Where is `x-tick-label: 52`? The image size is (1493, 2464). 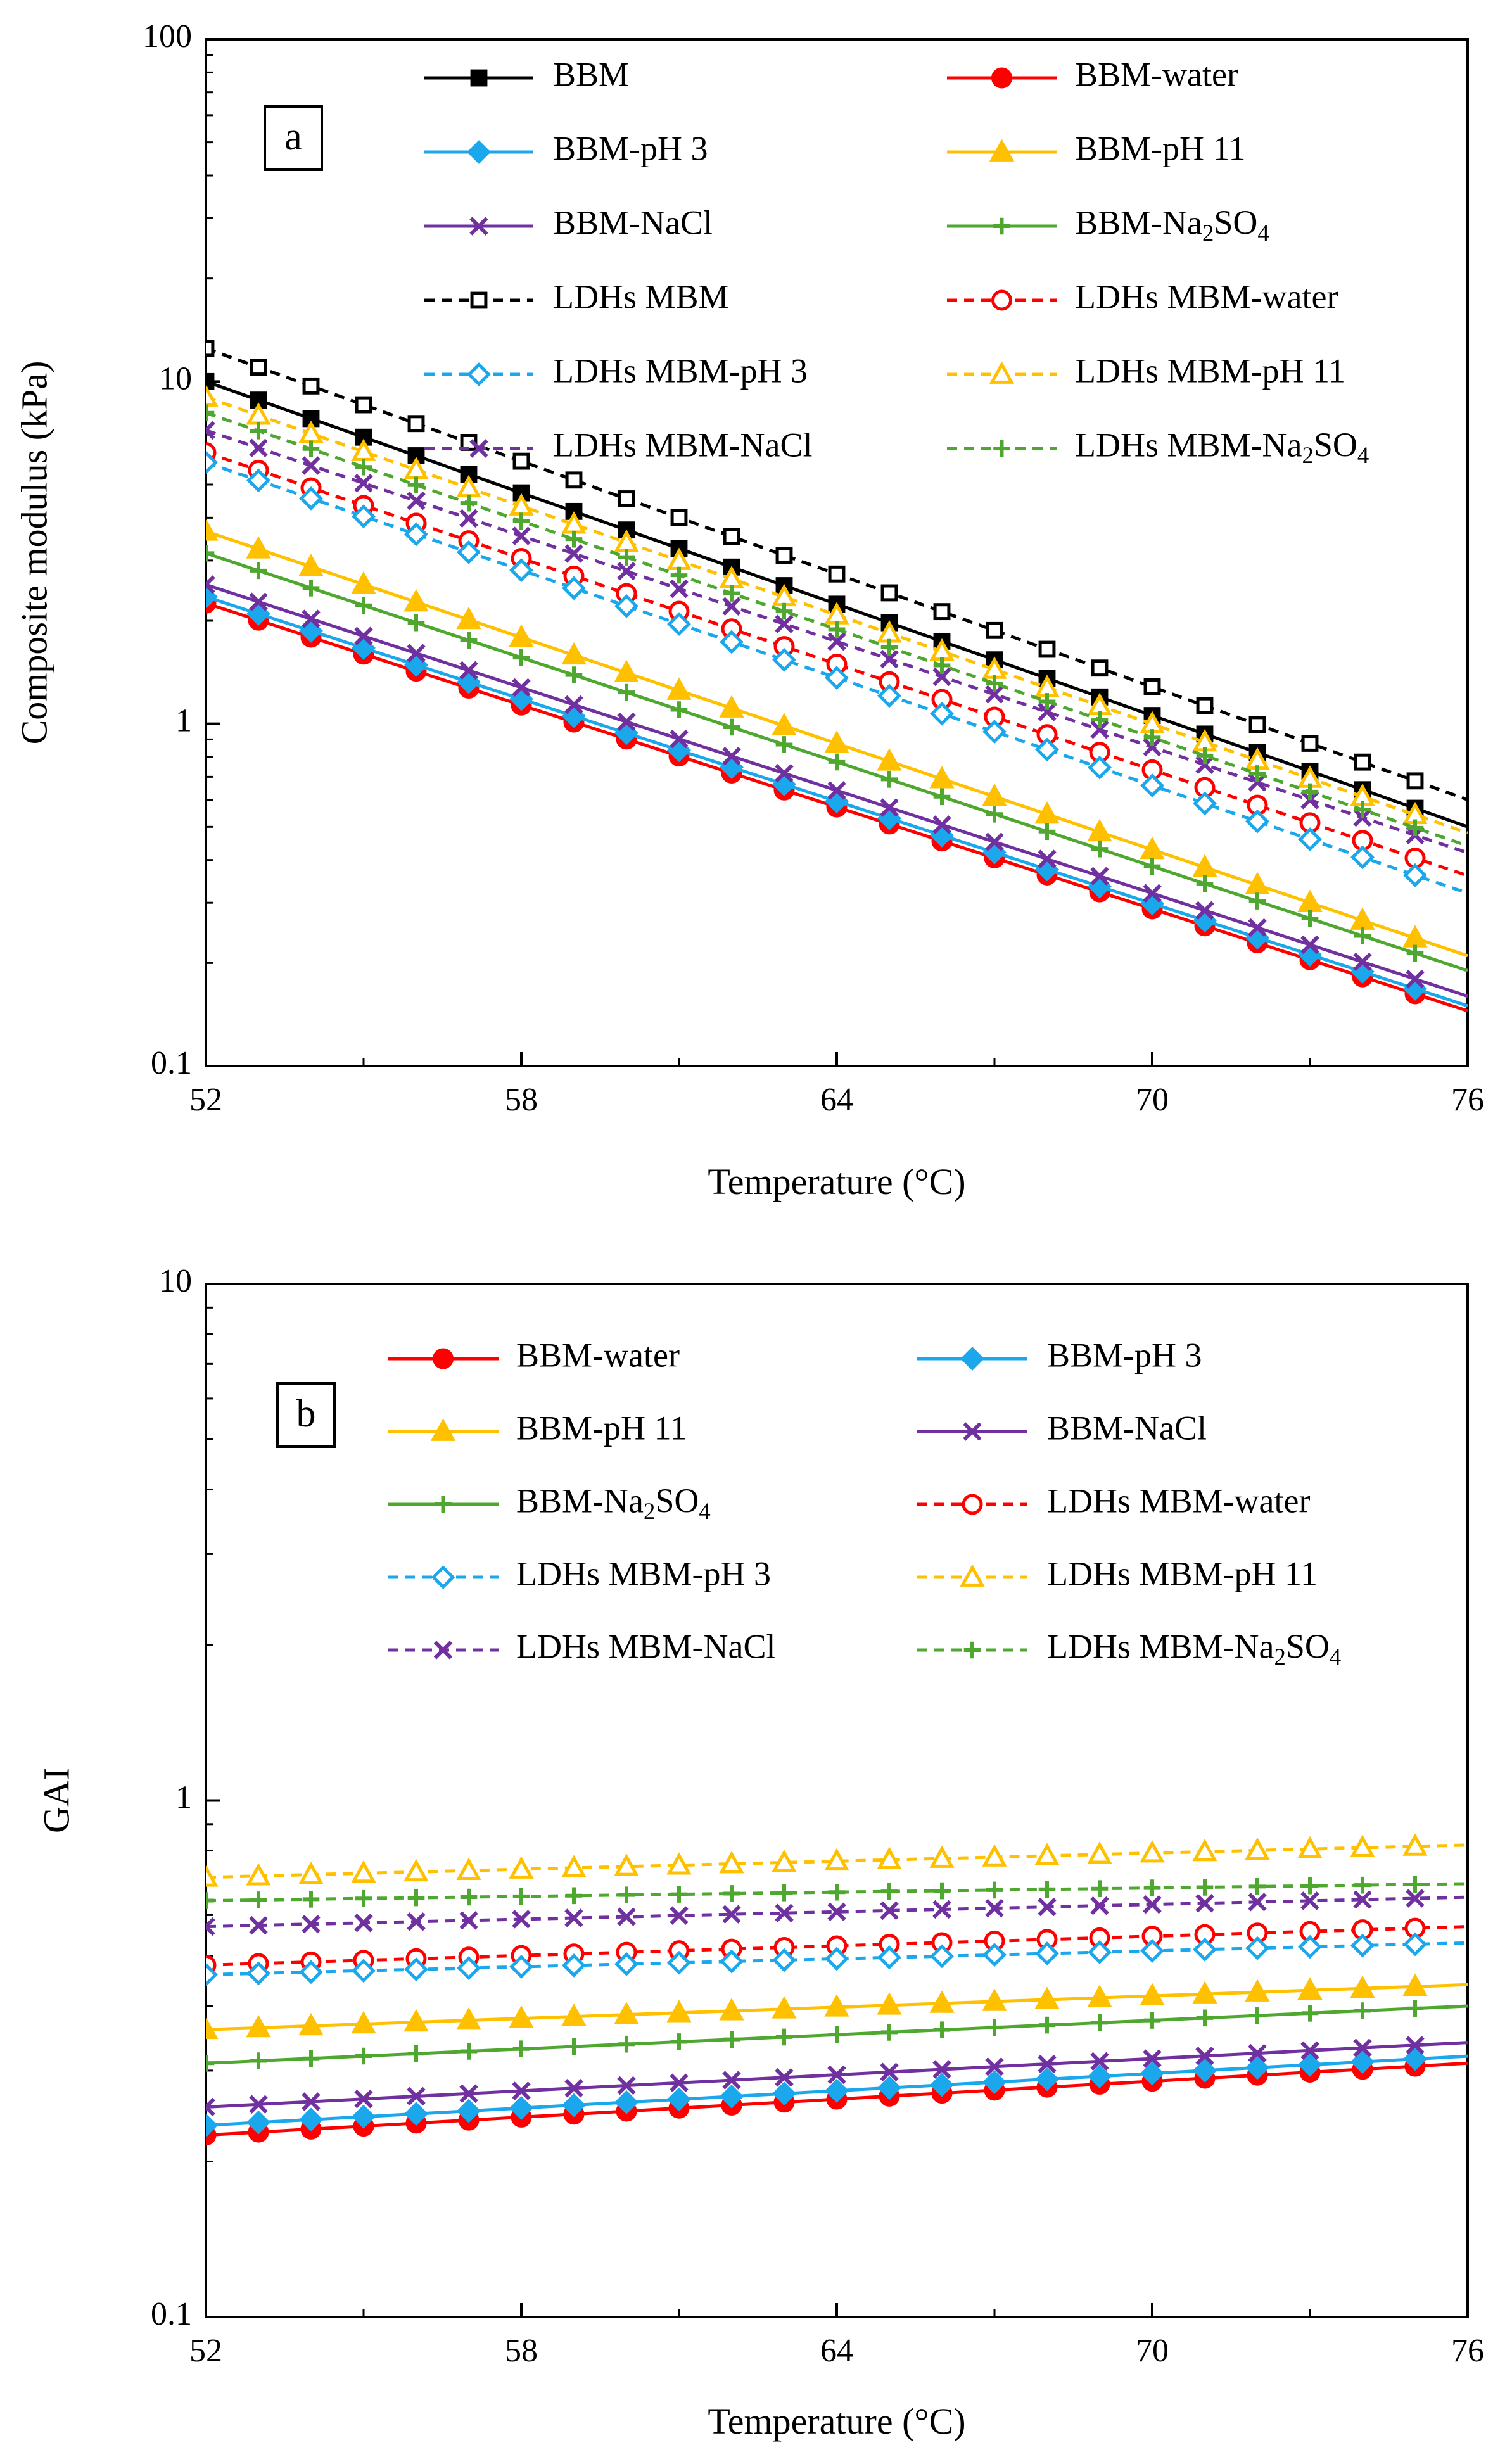 x-tick-label: 52 is located at coordinates (205, 2351).